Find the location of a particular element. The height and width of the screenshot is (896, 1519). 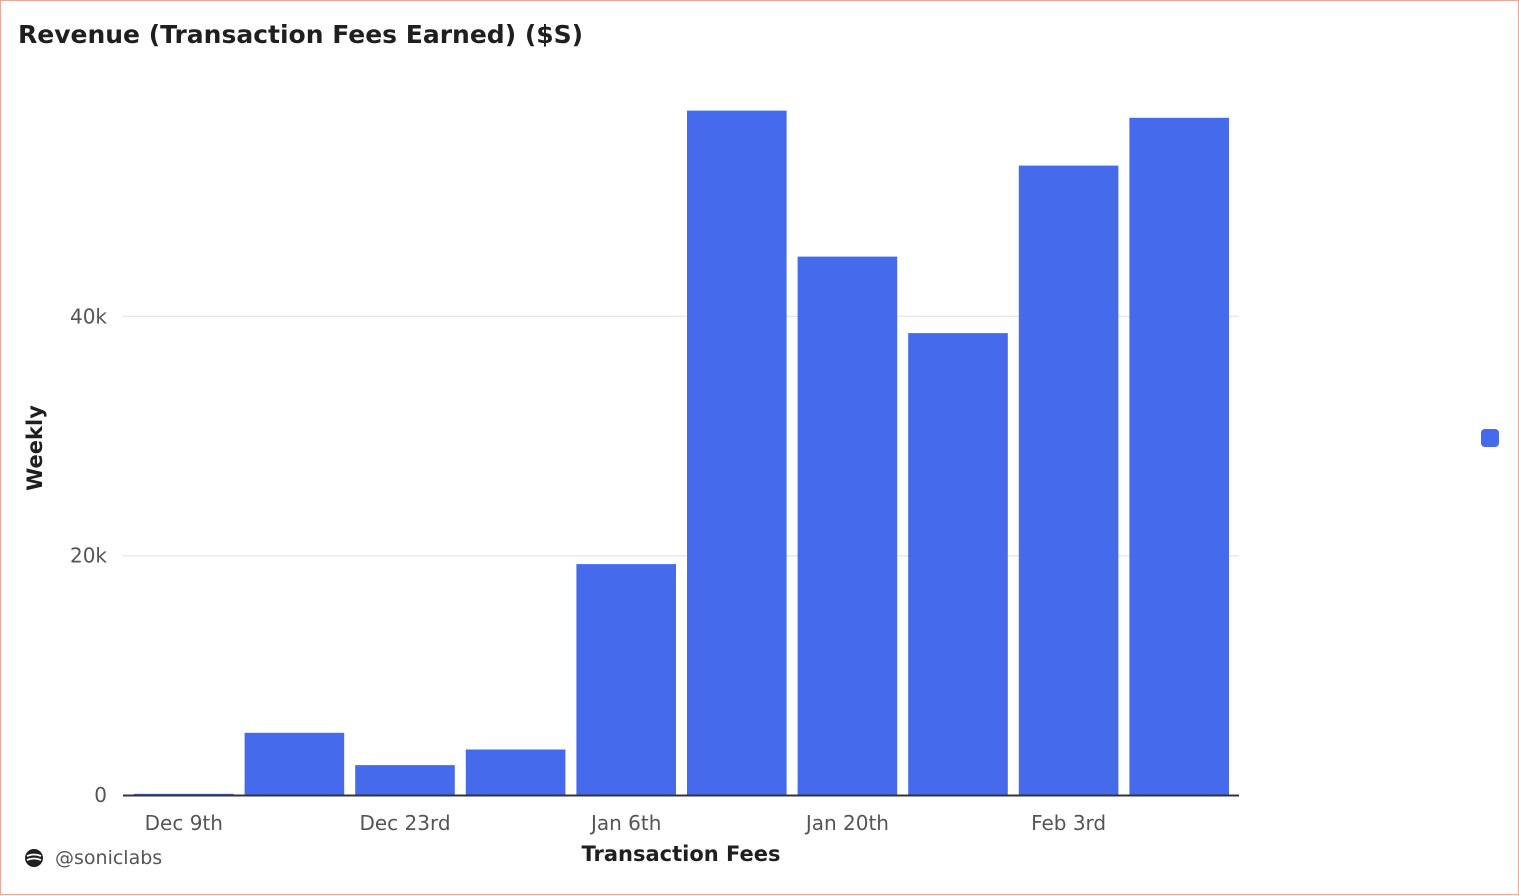

x-tick-label: Jan 20th is located at coordinates (846, 823).